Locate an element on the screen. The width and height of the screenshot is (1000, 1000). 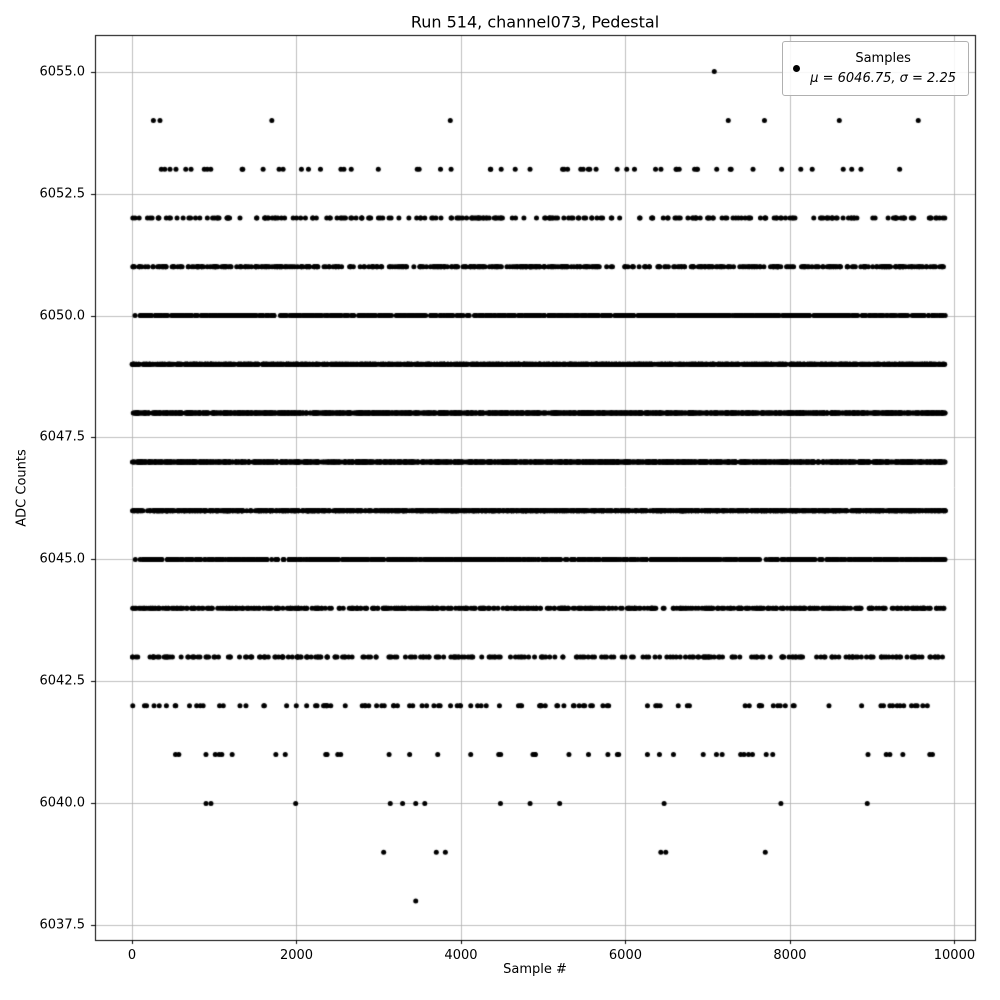
legend-series-label: Samples is located at coordinates (883, 58).